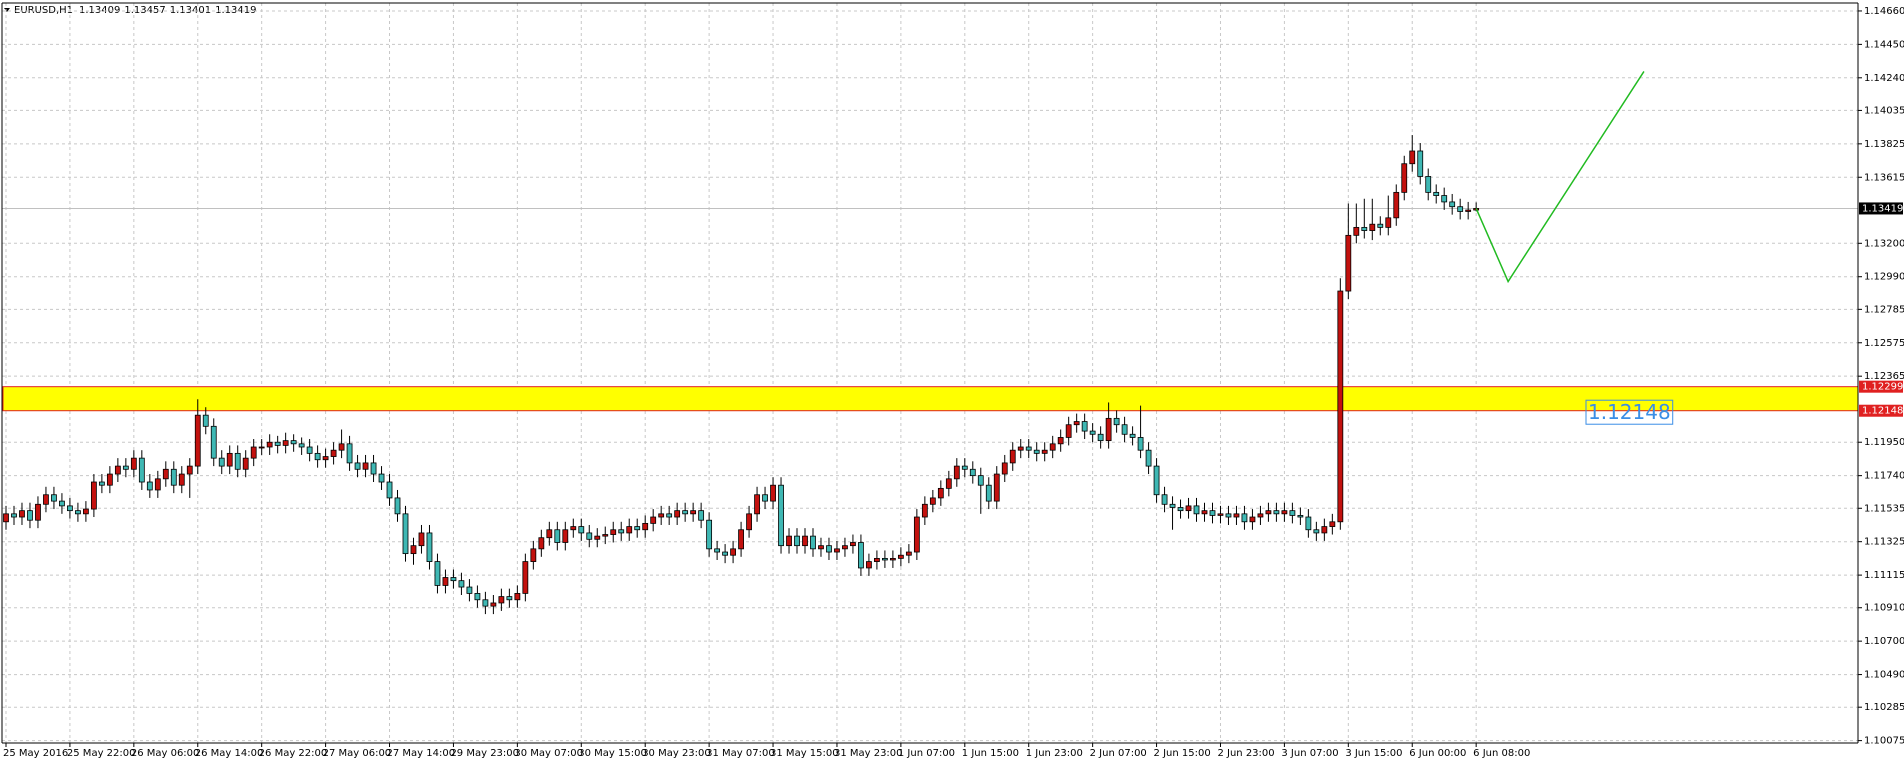 Image resolution: width=1904 pixels, height=760 pixels. I want to click on y-tick-label: 1.11325, so click(1884, 542).